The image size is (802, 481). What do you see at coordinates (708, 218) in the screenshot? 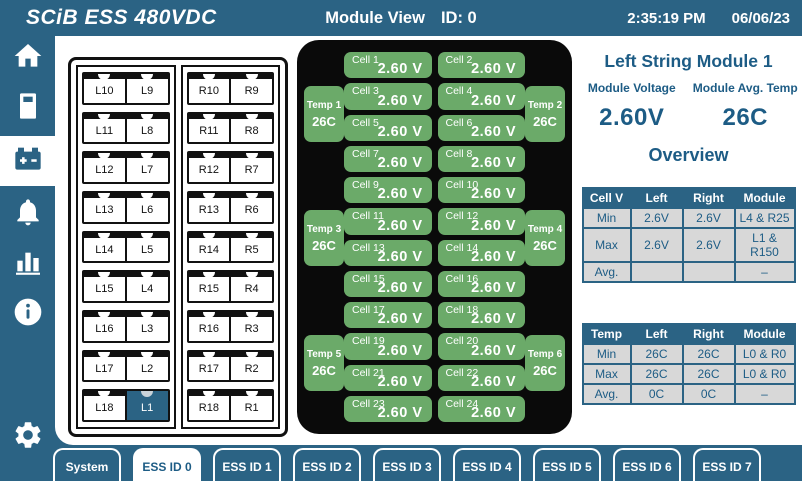
I see `table-cell: 2.6V` at bounding box center [708, 218].